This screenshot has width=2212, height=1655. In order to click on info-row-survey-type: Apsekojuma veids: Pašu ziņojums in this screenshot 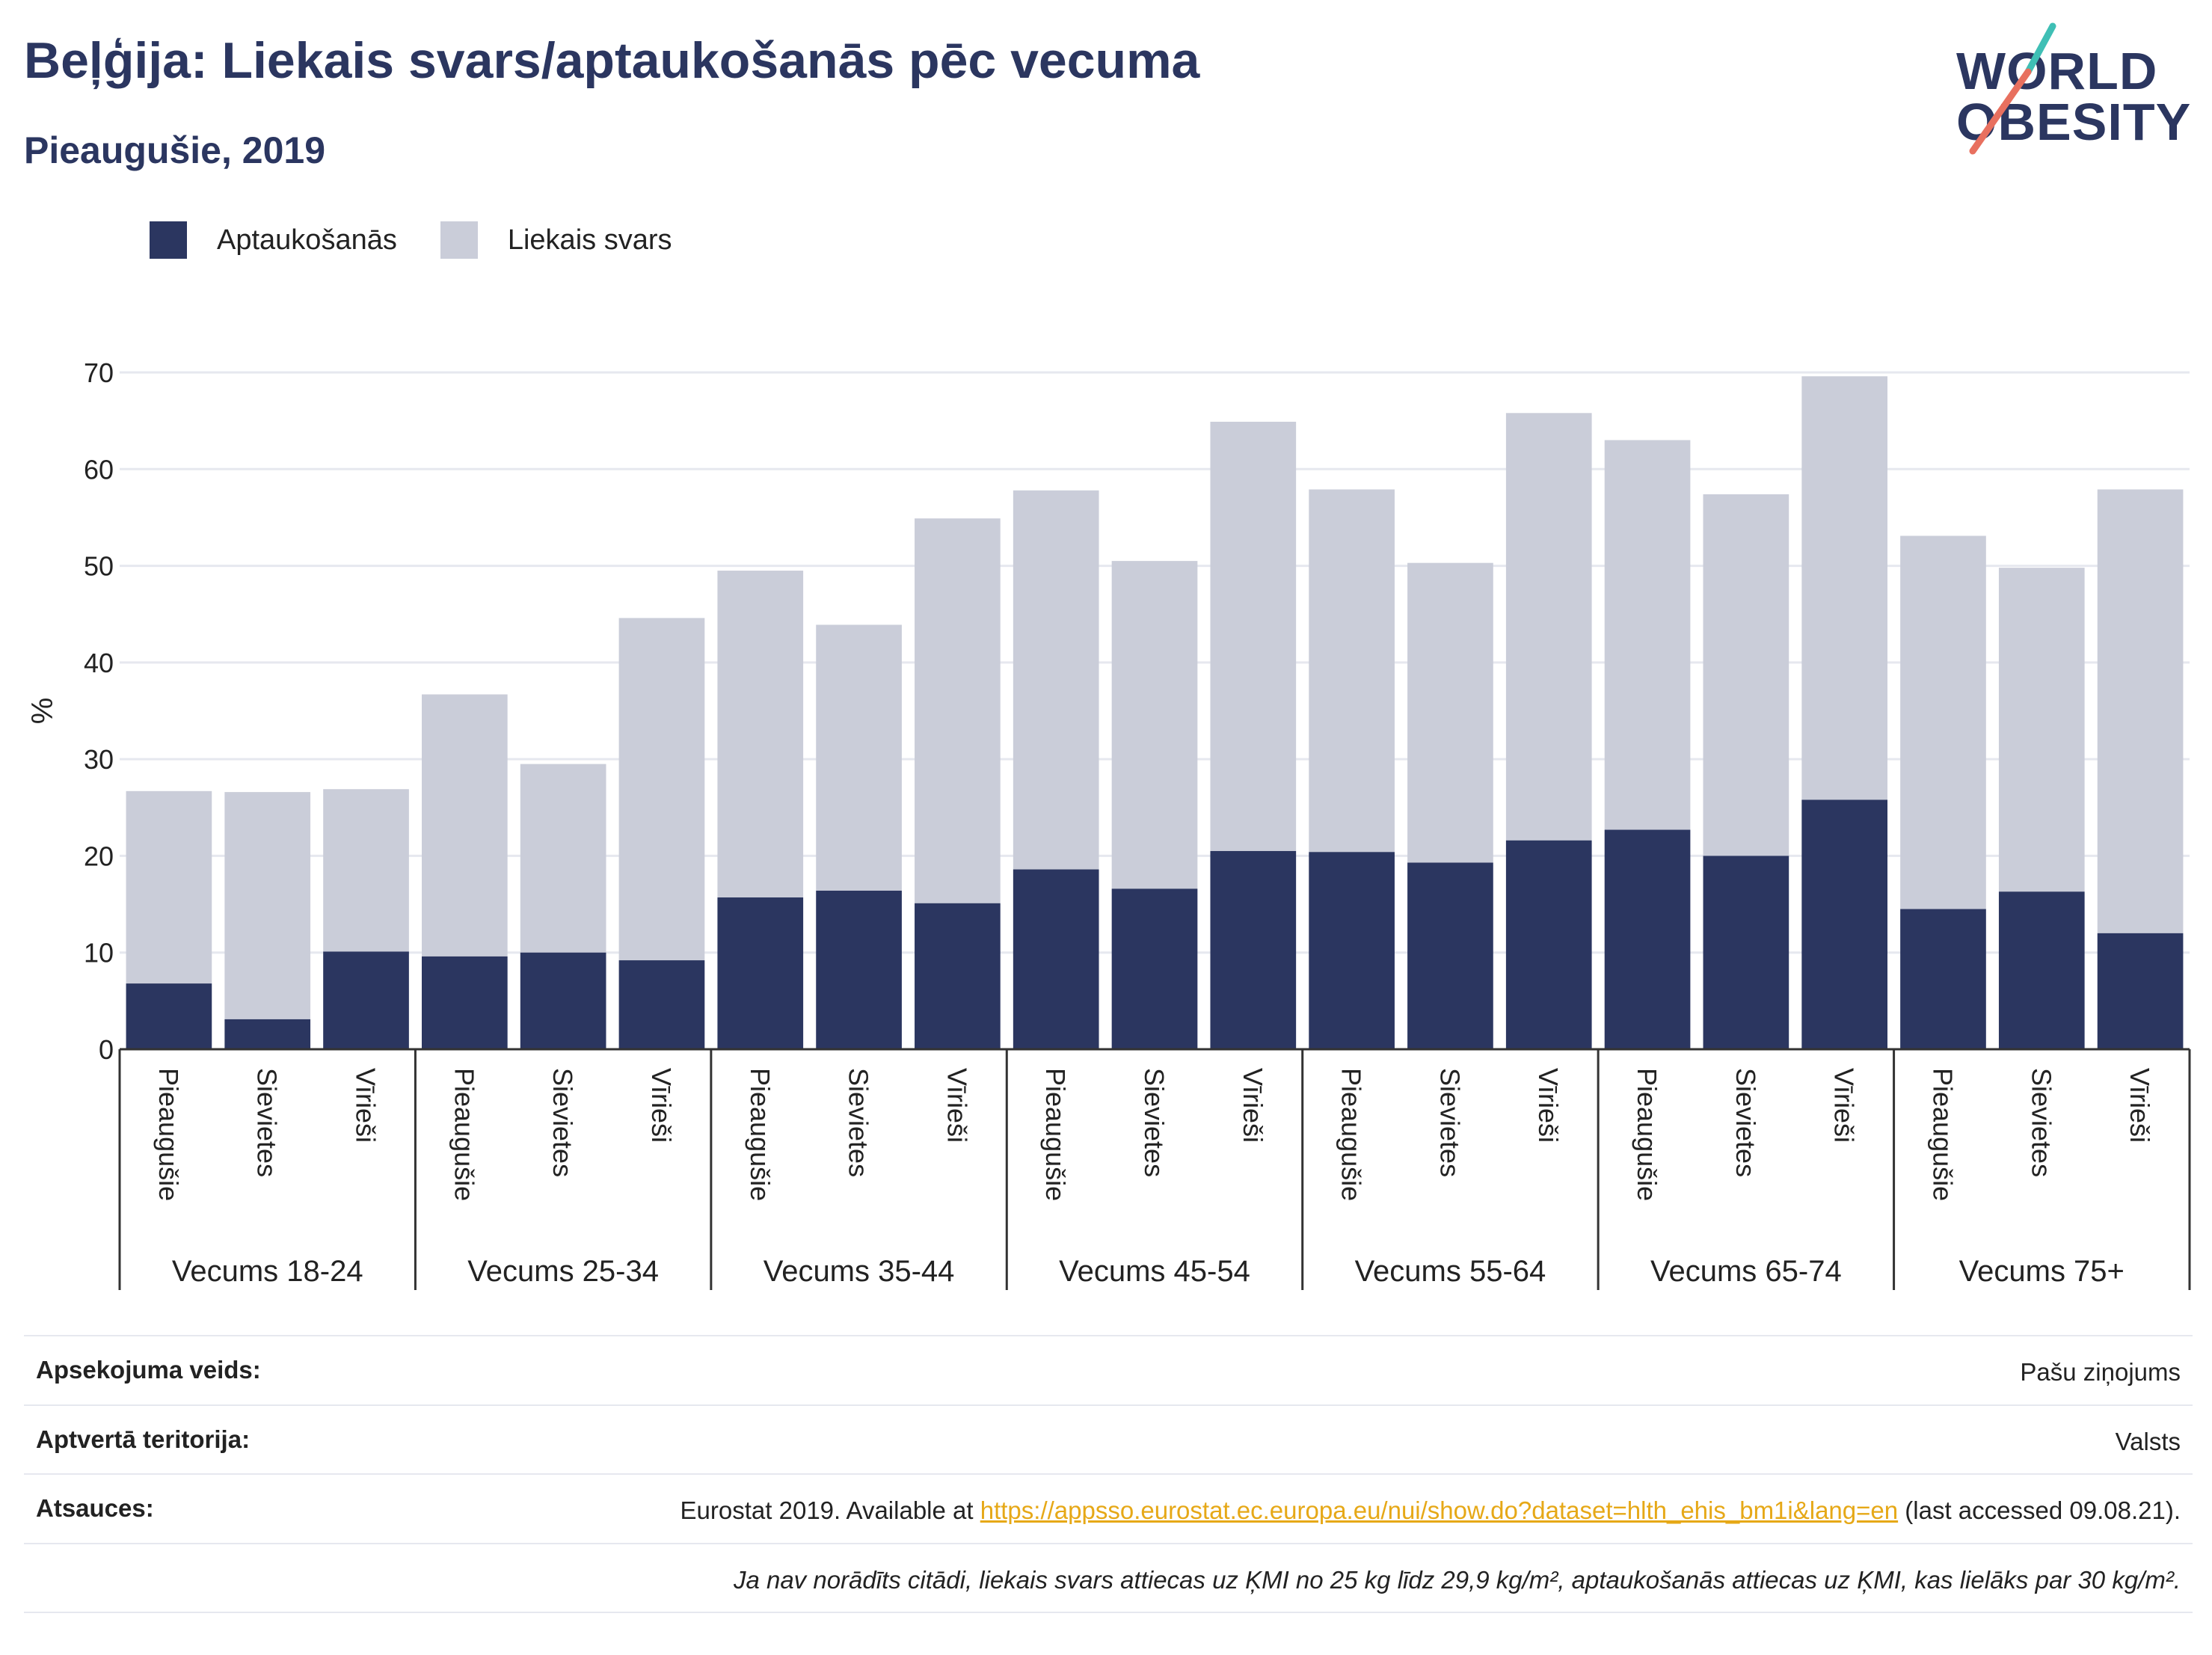, I will do `click(1108, 1369)`.